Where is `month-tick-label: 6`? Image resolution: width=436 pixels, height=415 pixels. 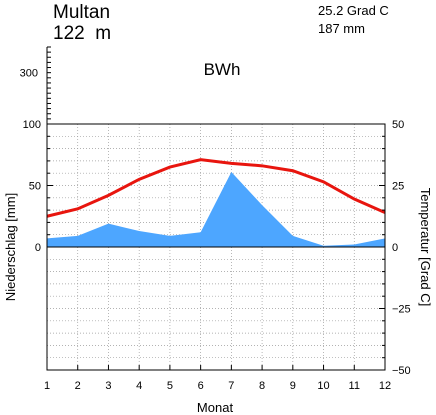 month-tick-label: 6 is located at coordinates (201, 386).